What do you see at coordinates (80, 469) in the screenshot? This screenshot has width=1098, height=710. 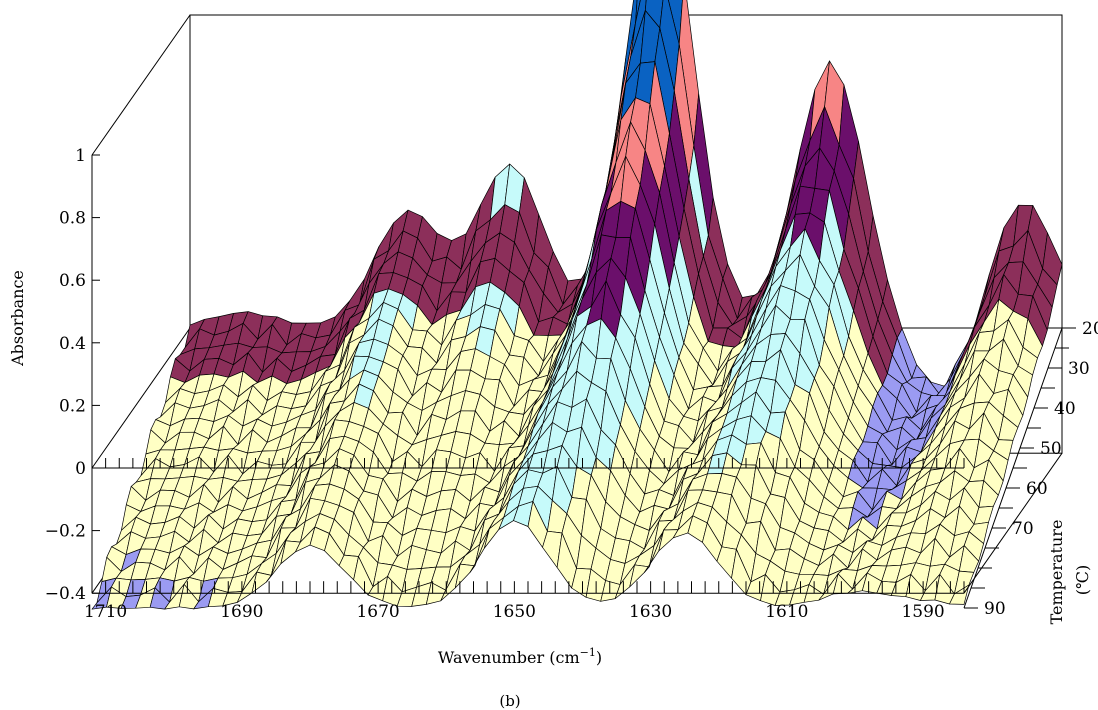 I see `y-tick-label: 0` at bounding box center [80, 469].